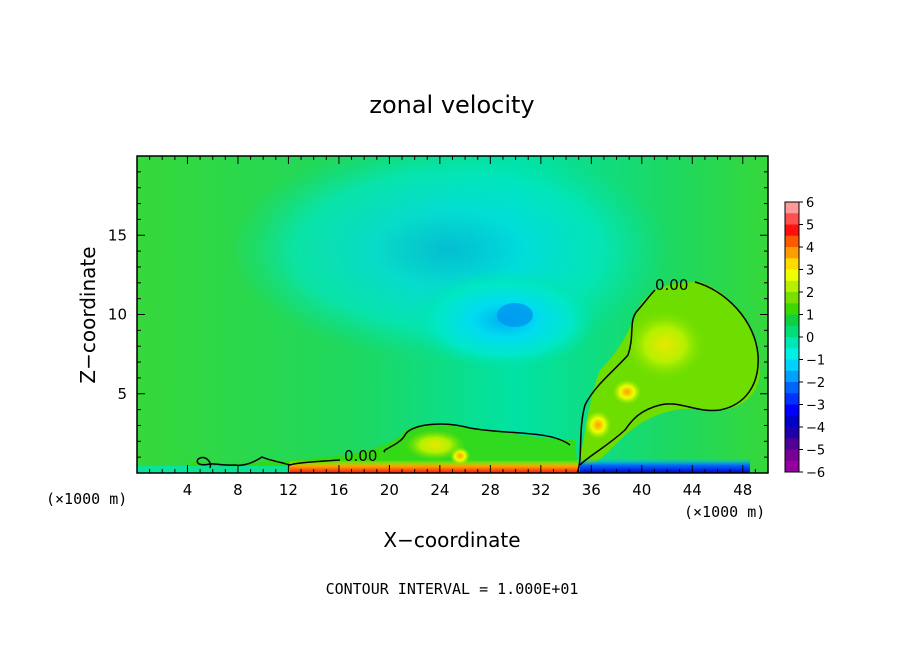 The width and height of the screenshot is (904, 654). I want to click on colorbar-label: 3, so click(810, 271).